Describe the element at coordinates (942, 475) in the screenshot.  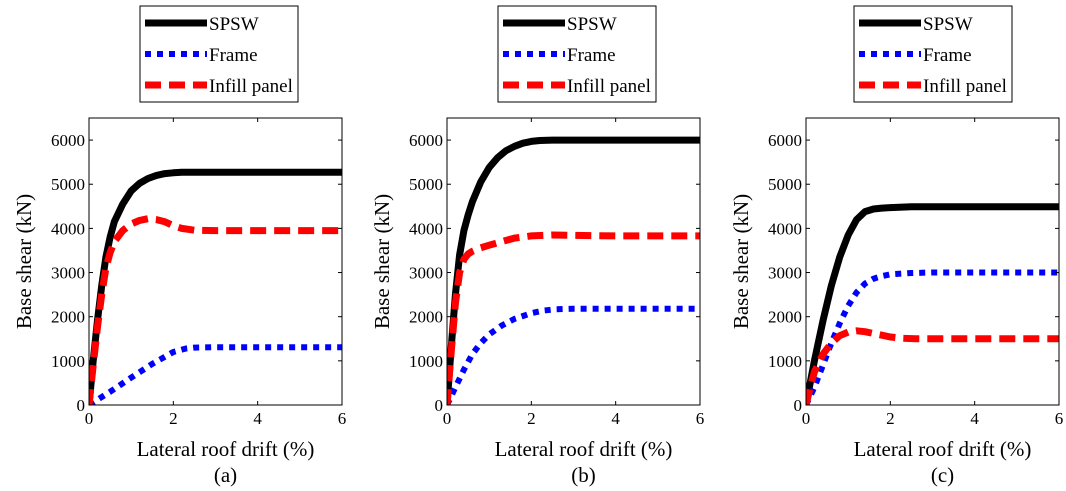
I see `panel-caption: (c)` at that location.